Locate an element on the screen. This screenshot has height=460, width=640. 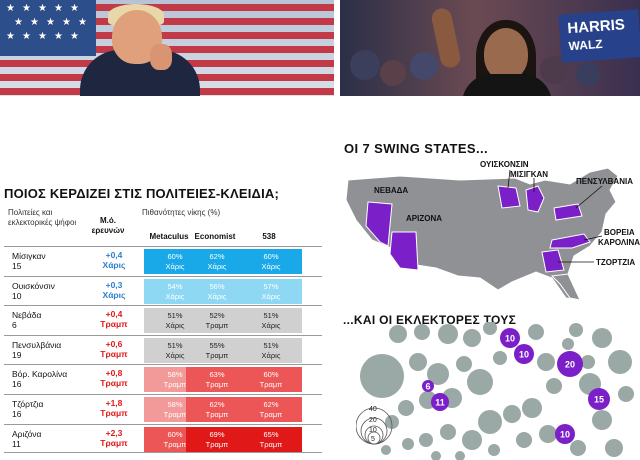
electors-bubble-cluster: 10 10 20 6 11 15 10 is located at coordinates (497, 391).